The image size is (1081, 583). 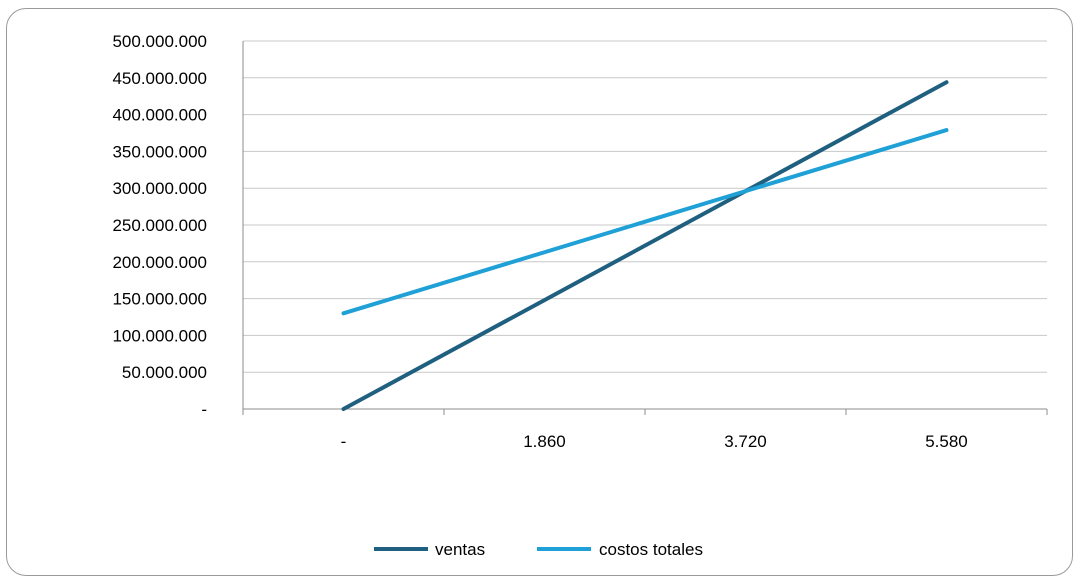 What do you see at coordinates (544, 441) in the screenshot?
I see `x-tick-label: 1.860` at bounding box center [544, 441].